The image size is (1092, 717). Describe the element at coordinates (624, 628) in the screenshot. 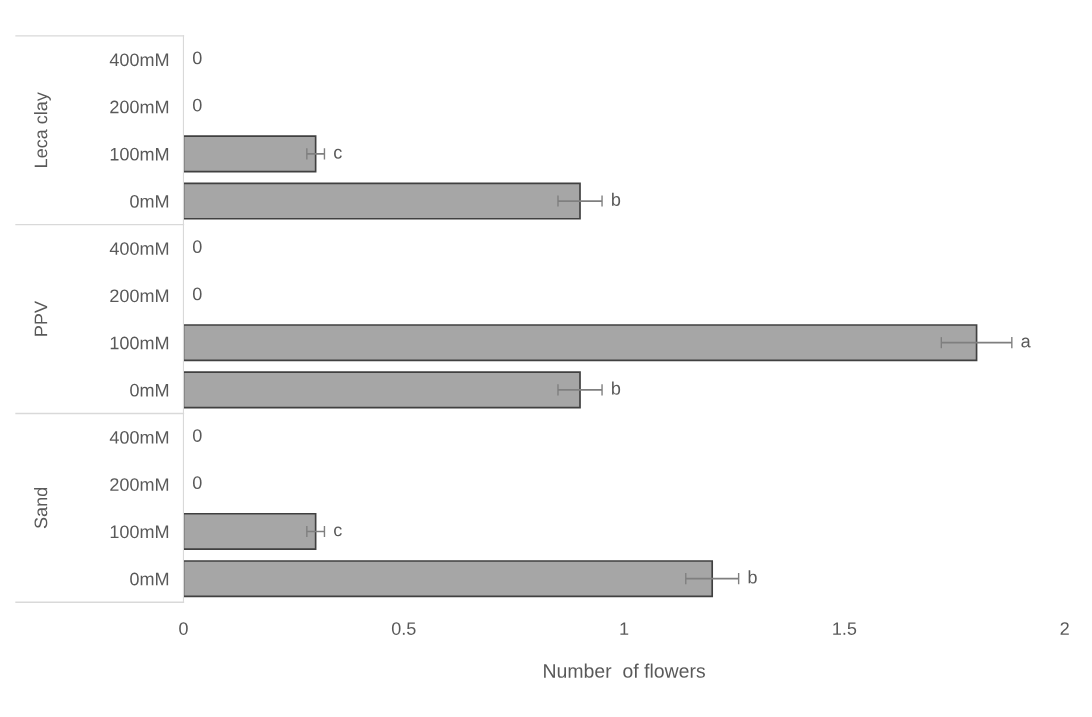

I see `x-tick-label: 1` at that location.